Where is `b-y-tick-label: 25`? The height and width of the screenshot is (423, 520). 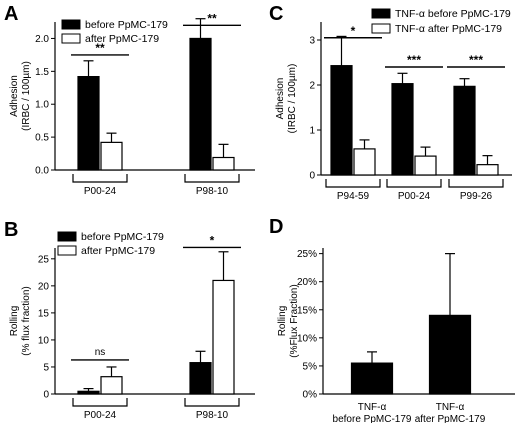
b-y-tick-label: 25 is located at coordinates (44, 259).